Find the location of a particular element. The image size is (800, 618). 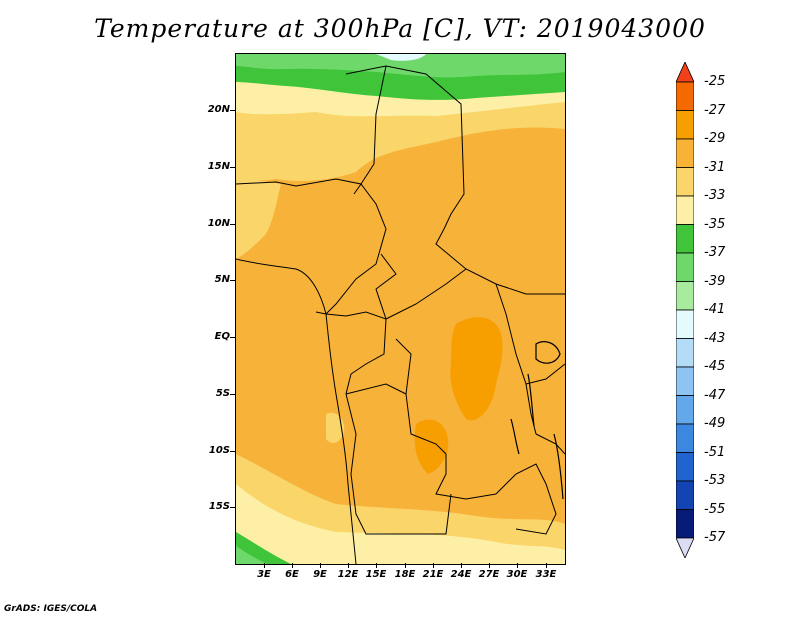

x-tick-label: 27E is located at coordinates (489, 574).